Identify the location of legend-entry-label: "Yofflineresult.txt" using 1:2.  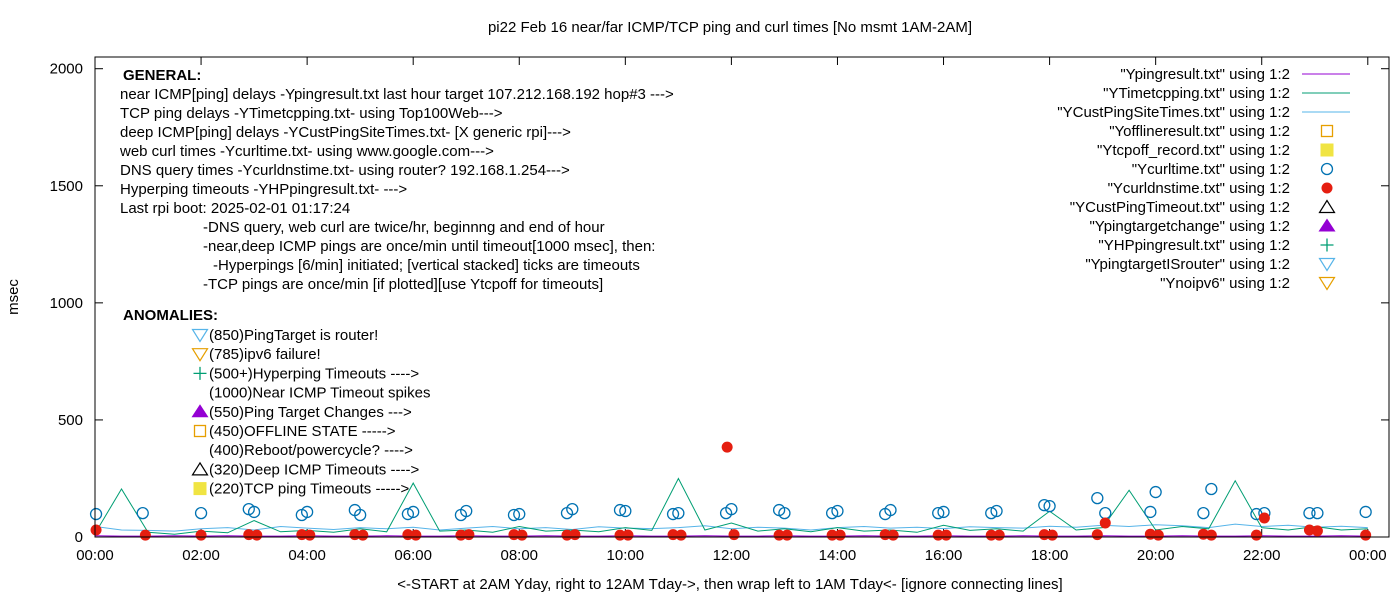
(1199, 131).